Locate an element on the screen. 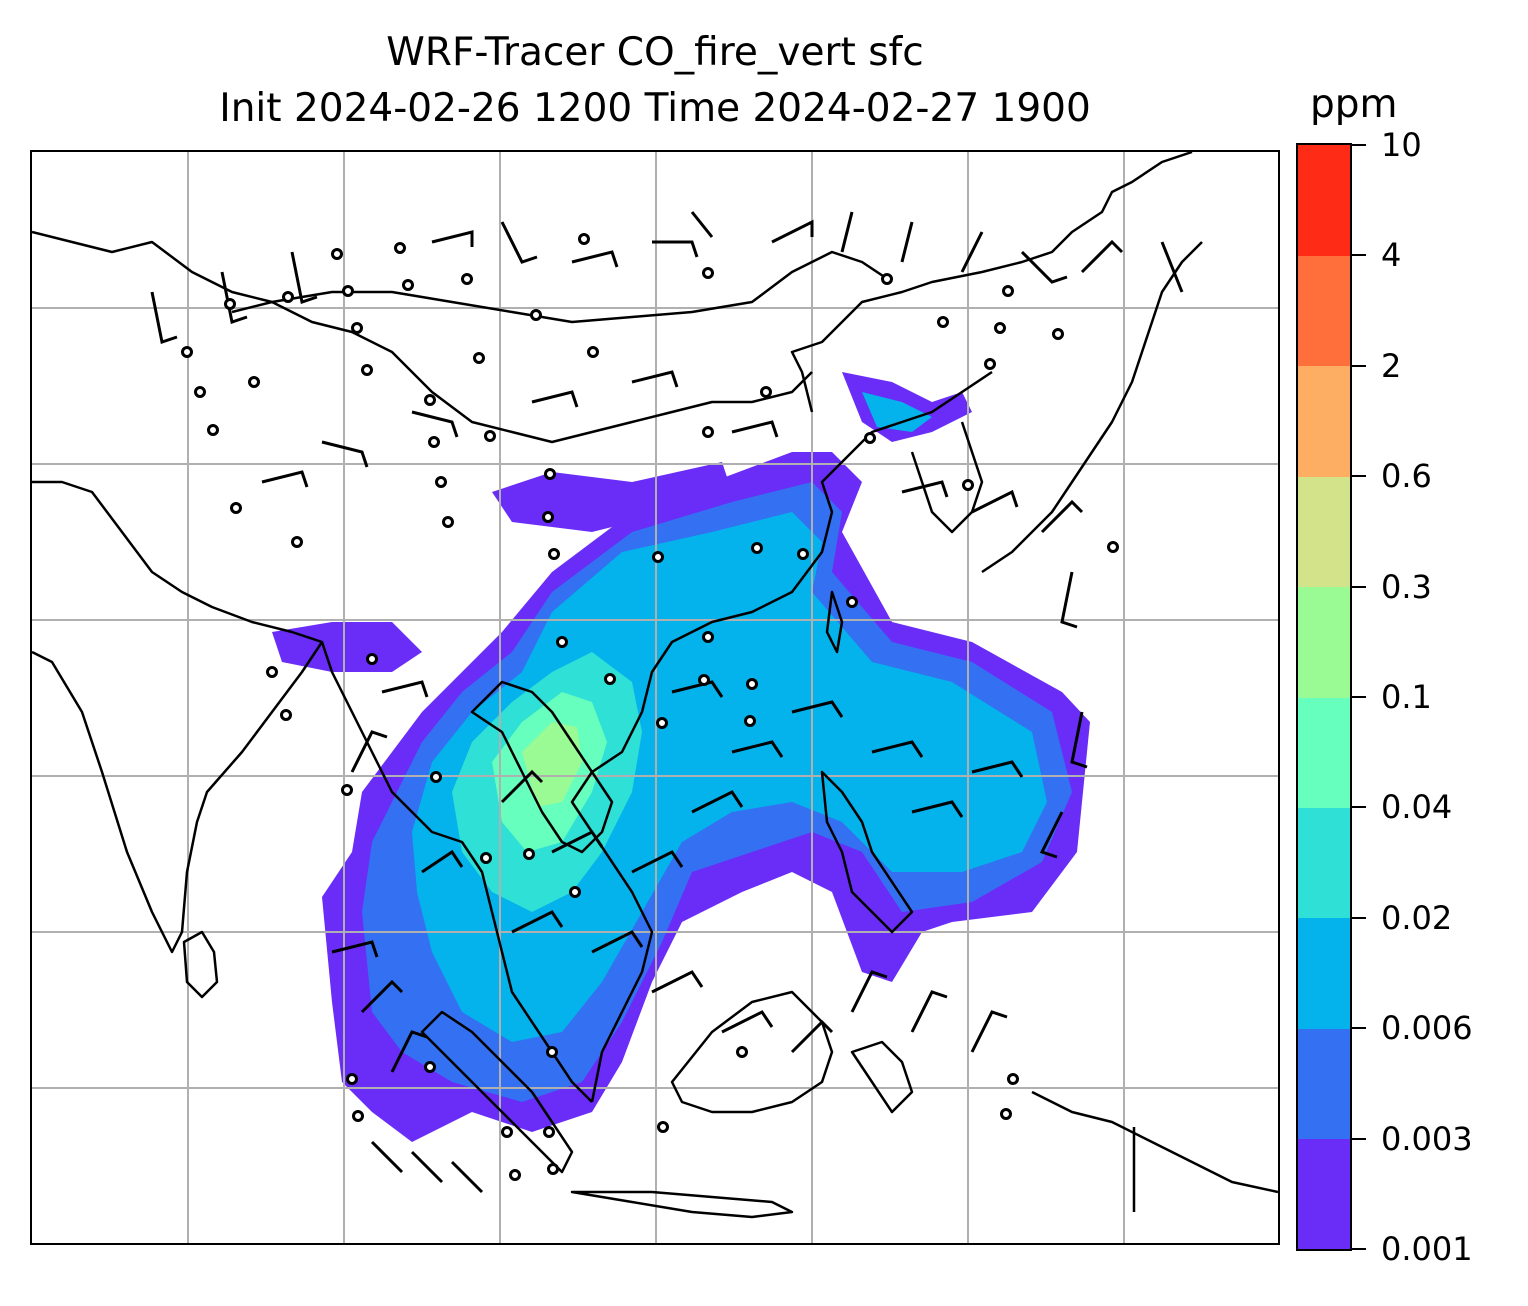  plume-korea-core is located at coordinates (897, 412).